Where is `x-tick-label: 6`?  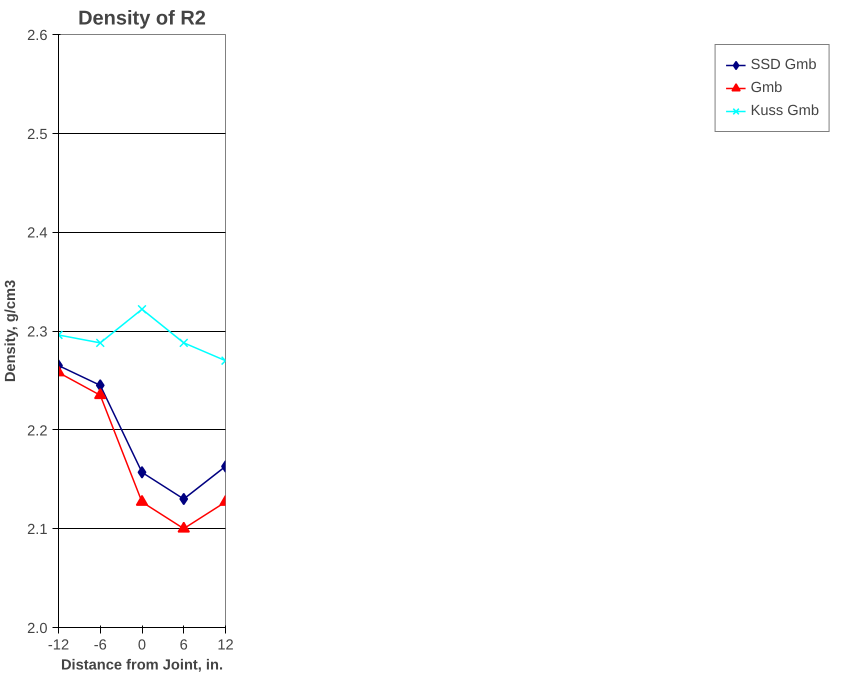 x-tick-label: 6 is located at coordinates (184, 646).